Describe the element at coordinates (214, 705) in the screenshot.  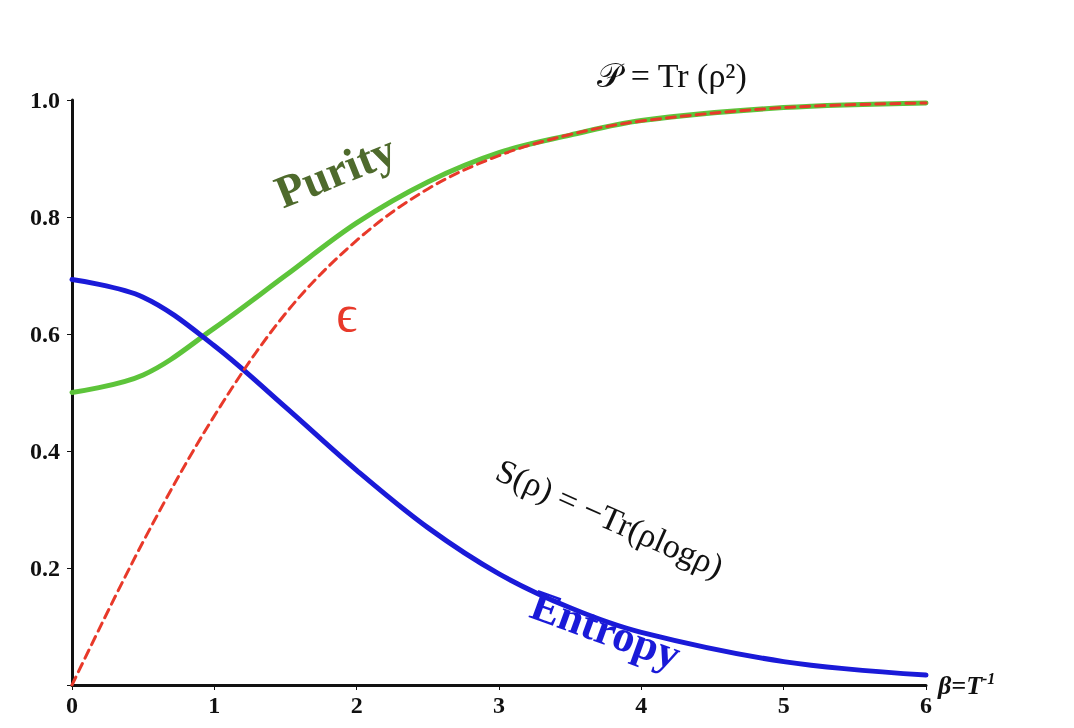
I see `x-tick-label: 1` at that location.